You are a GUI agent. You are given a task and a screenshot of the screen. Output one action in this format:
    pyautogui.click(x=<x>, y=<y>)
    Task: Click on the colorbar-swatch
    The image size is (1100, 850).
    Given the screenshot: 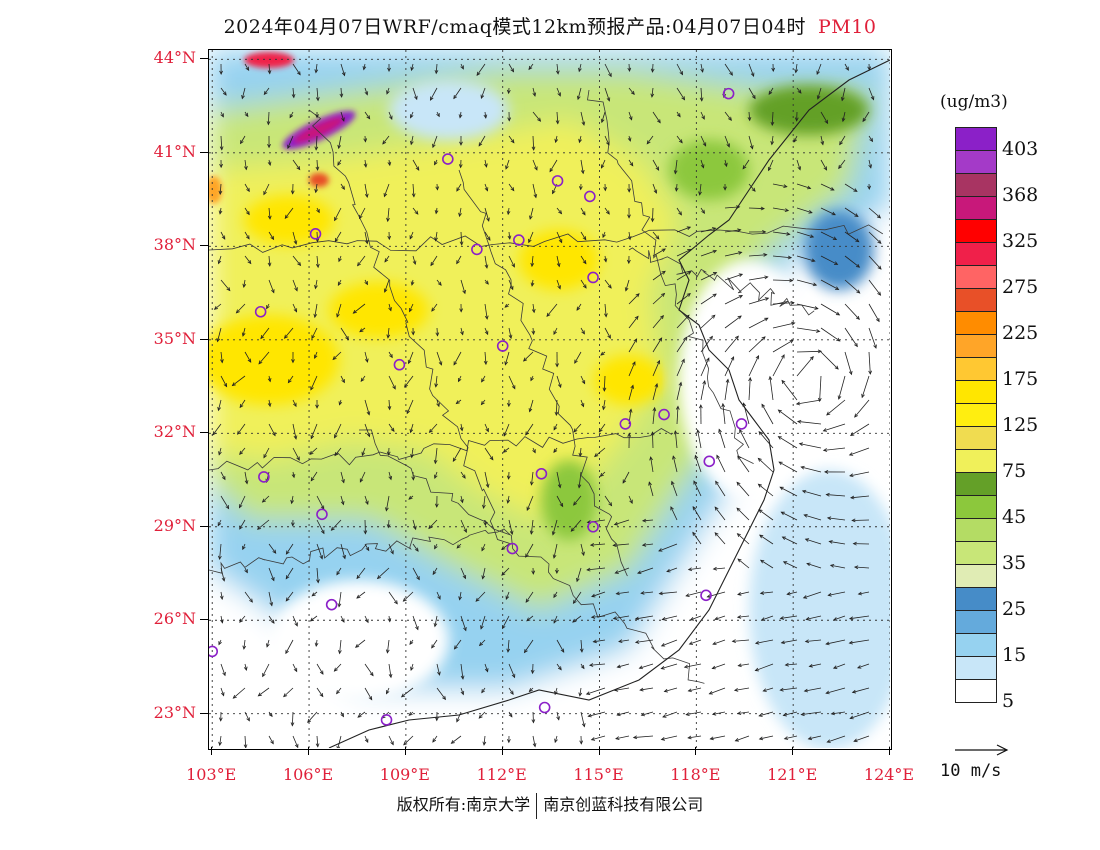 What is the action you would take?
    pyautogui.click(x=976, y=391)
    